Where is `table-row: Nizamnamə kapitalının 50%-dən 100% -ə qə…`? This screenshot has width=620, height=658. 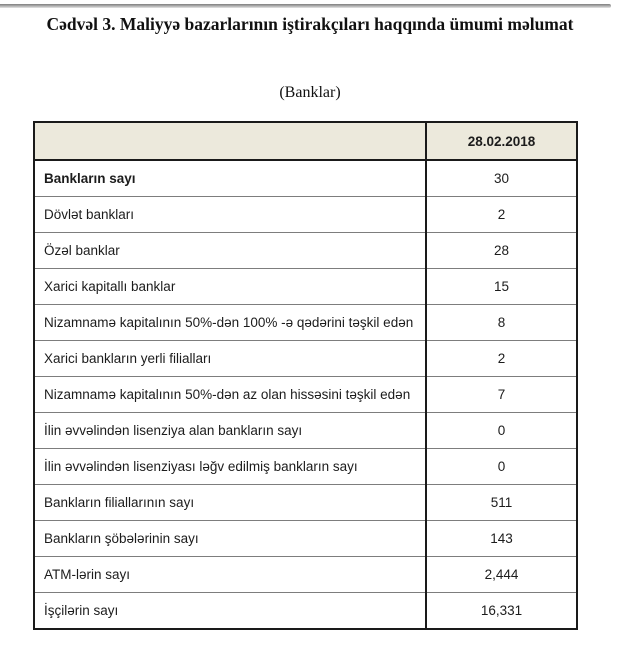
table-row: Nizamnamə kapitalının 50%-dən 100% -ə qə… is located at coordinates (305, 321).